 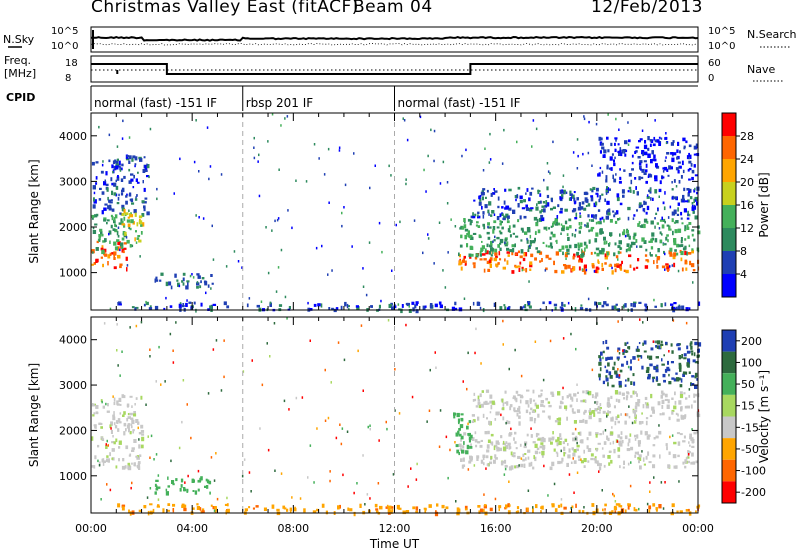 I want to click on freq-blip, so click(x=117, y=72).